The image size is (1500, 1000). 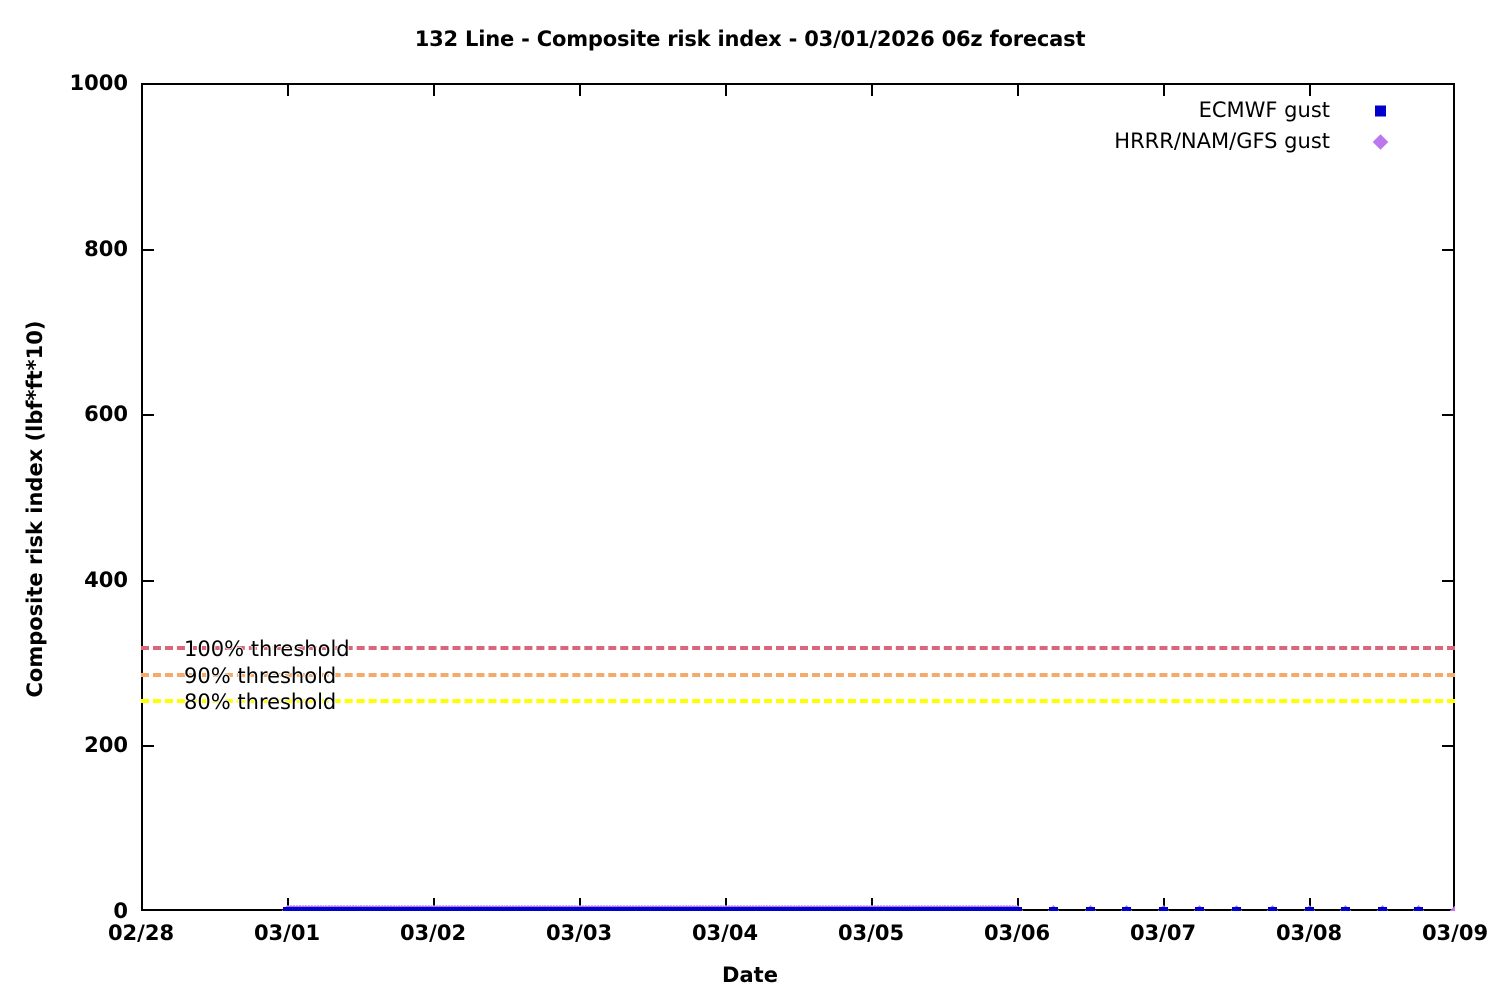 What do you see at coordinates (106, 745) in the screenshot?
I see `y-axis-tick-label: 200` at bounding box center [106, 745].